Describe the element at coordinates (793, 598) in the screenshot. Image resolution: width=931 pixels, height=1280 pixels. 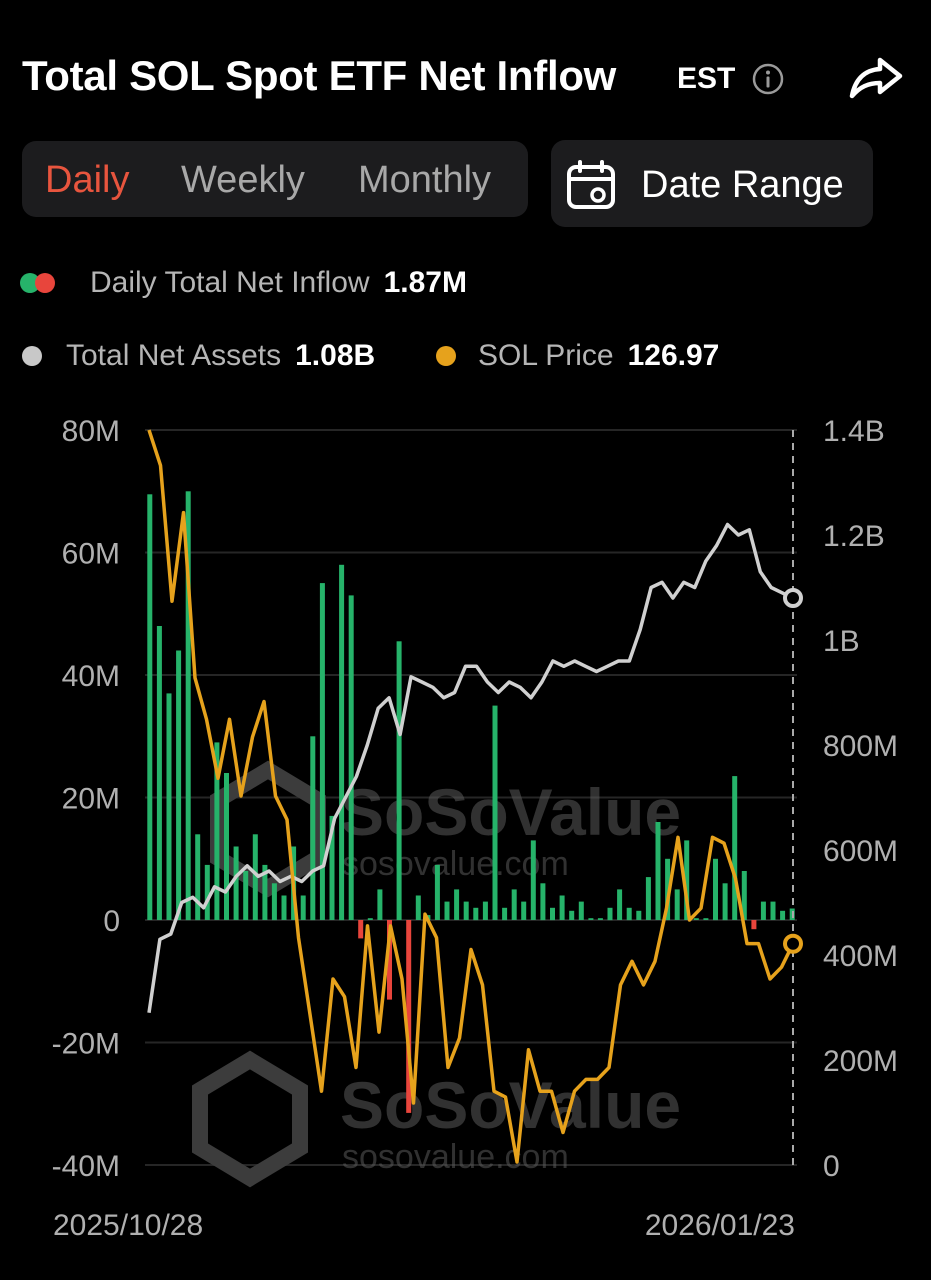
I see `assets-end-marker` at that location.